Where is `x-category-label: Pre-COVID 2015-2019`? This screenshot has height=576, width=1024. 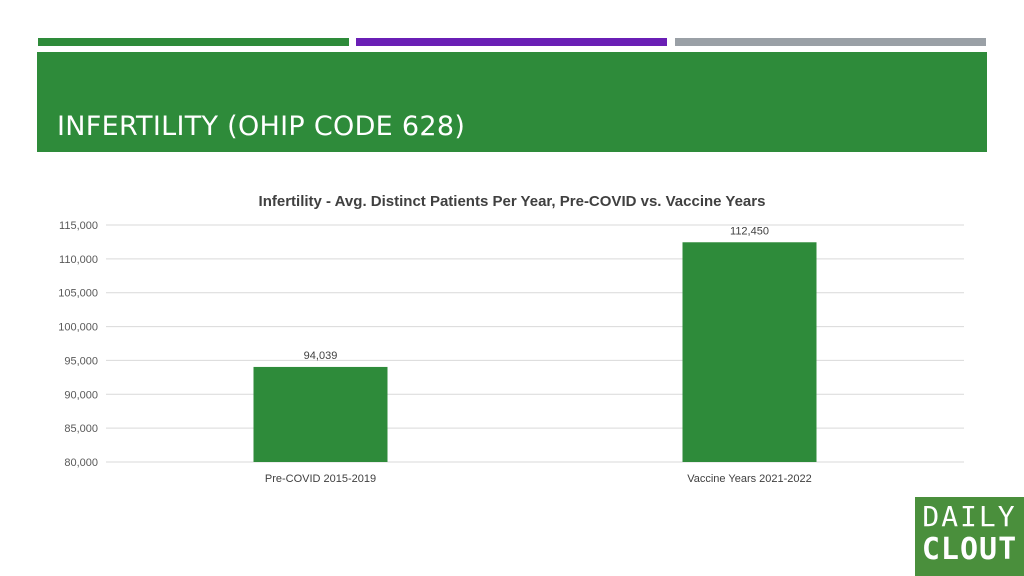 x-category-label: Pre-COVID 2015-2019 is located at coordinates (320, 479).